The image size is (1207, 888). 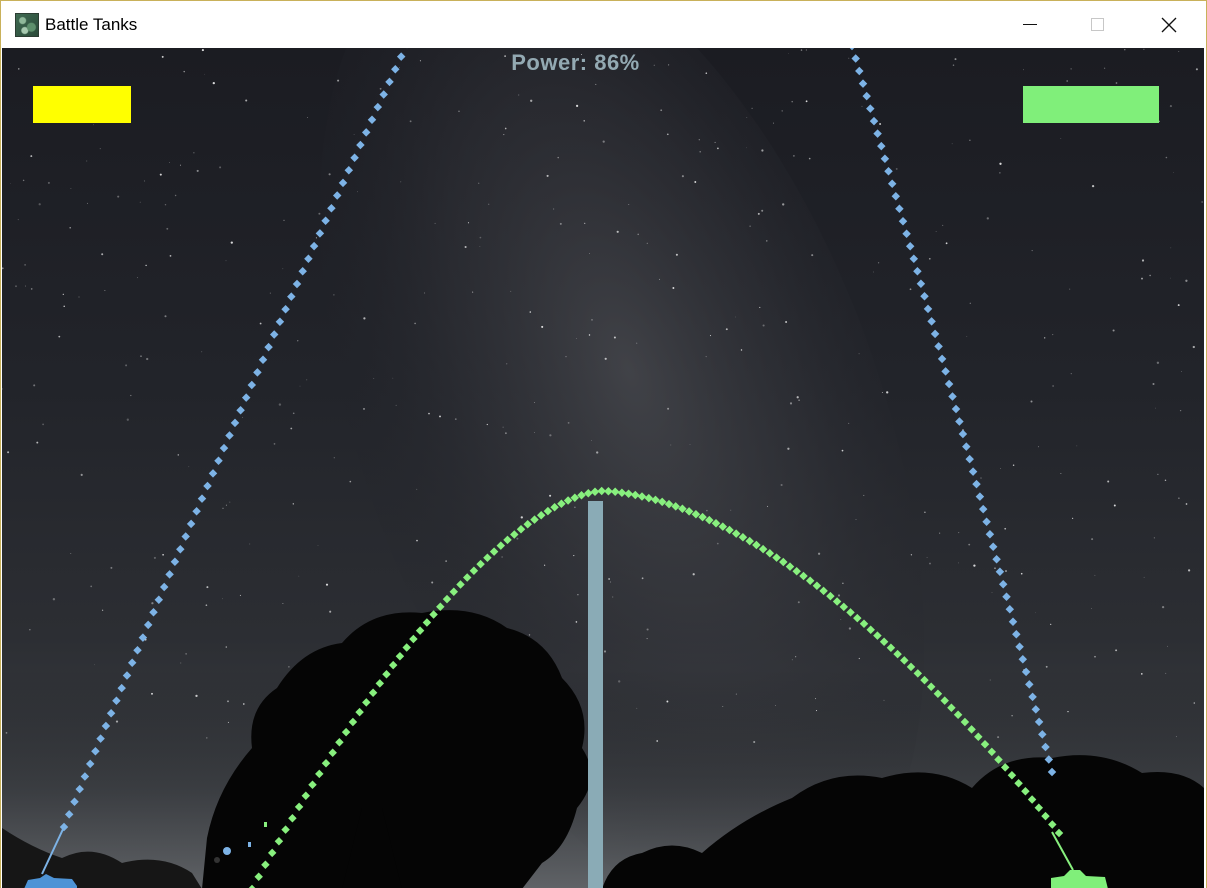 I want to click on maximize-icon, so click(x=1097, y=24).